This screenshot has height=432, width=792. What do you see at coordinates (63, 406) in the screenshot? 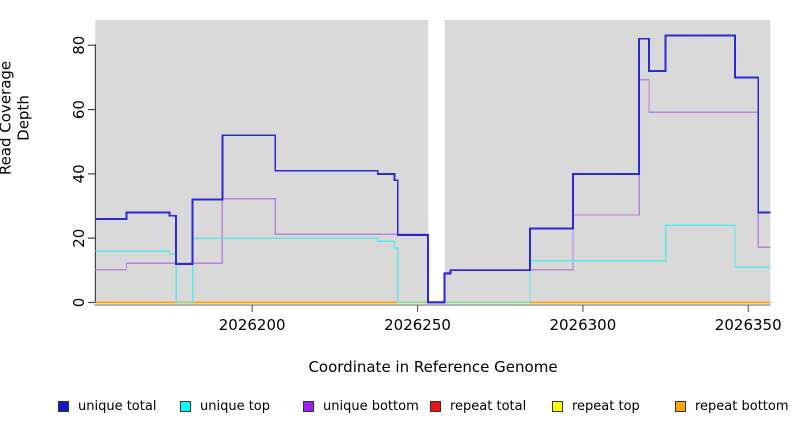
I see `legend-swatch-unique-total` at bounding box center [63, 406].